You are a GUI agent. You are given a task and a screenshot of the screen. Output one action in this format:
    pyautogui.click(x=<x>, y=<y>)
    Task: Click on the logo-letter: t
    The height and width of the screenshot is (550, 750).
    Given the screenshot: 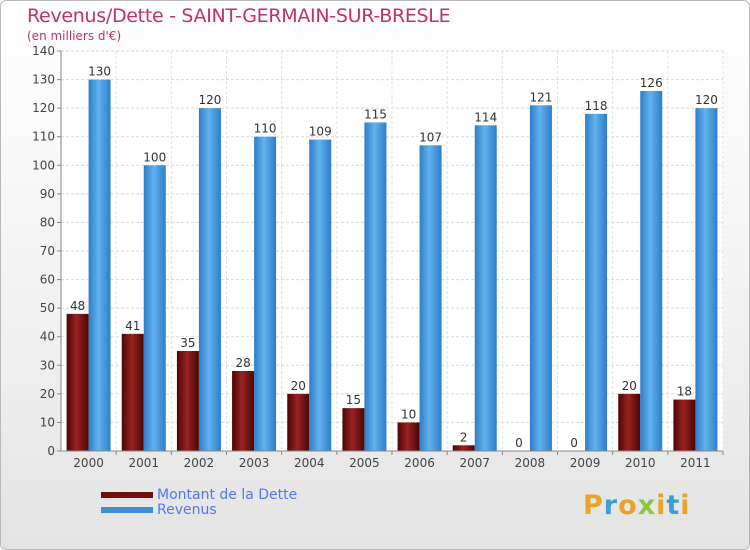 What is the action you would take?
    pyautogui.click(x=673, y=505)
    